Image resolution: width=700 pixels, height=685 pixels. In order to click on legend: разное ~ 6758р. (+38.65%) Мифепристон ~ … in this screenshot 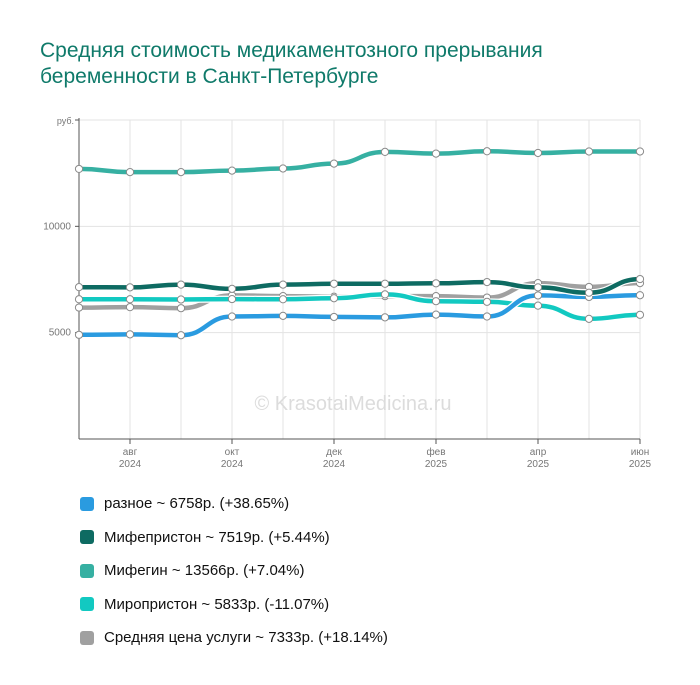, I will do `click(234, 571)`.